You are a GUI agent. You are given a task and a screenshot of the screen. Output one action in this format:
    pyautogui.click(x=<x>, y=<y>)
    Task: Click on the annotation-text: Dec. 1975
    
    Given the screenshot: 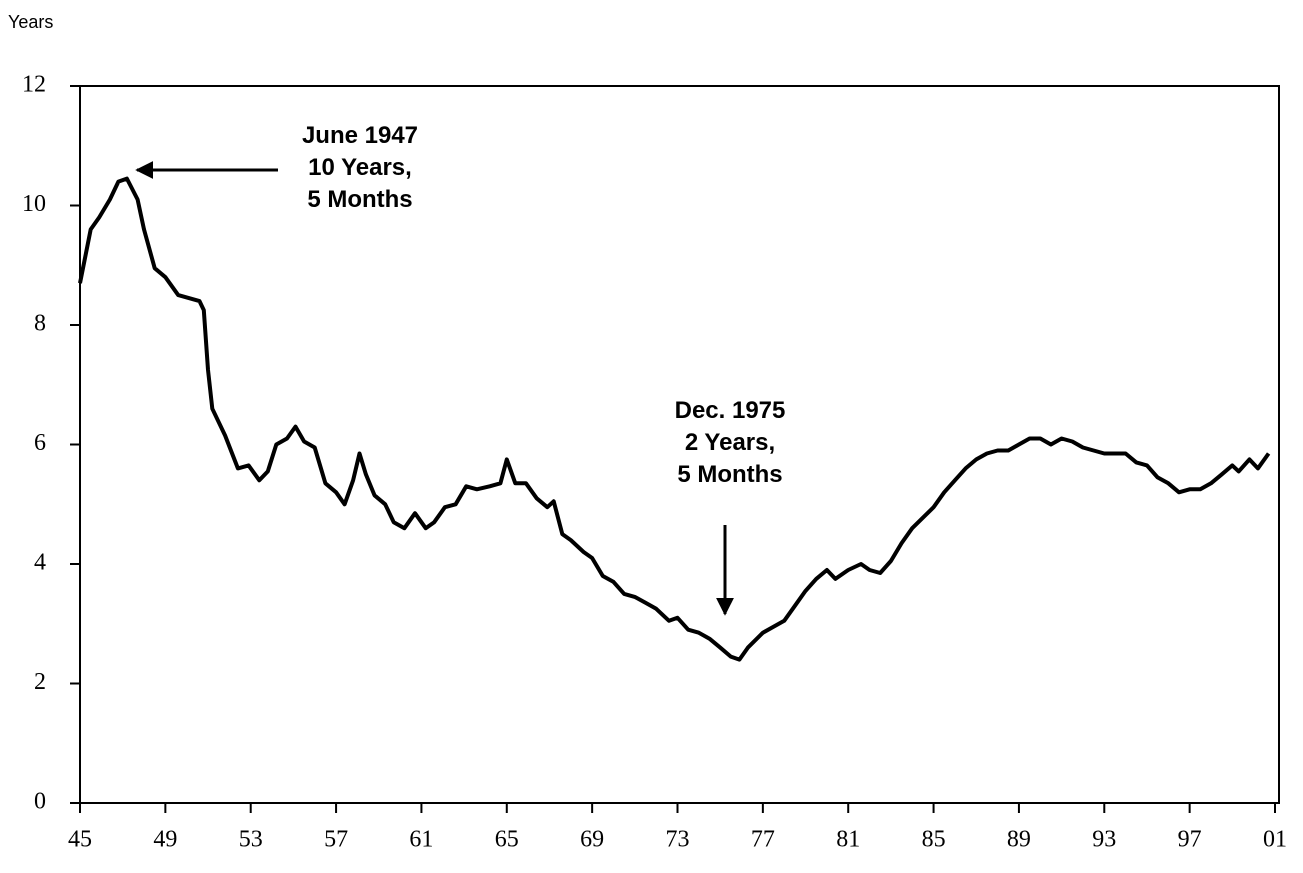 What is the action you would take?
    pyautogui.click(x=730, y=410)
    